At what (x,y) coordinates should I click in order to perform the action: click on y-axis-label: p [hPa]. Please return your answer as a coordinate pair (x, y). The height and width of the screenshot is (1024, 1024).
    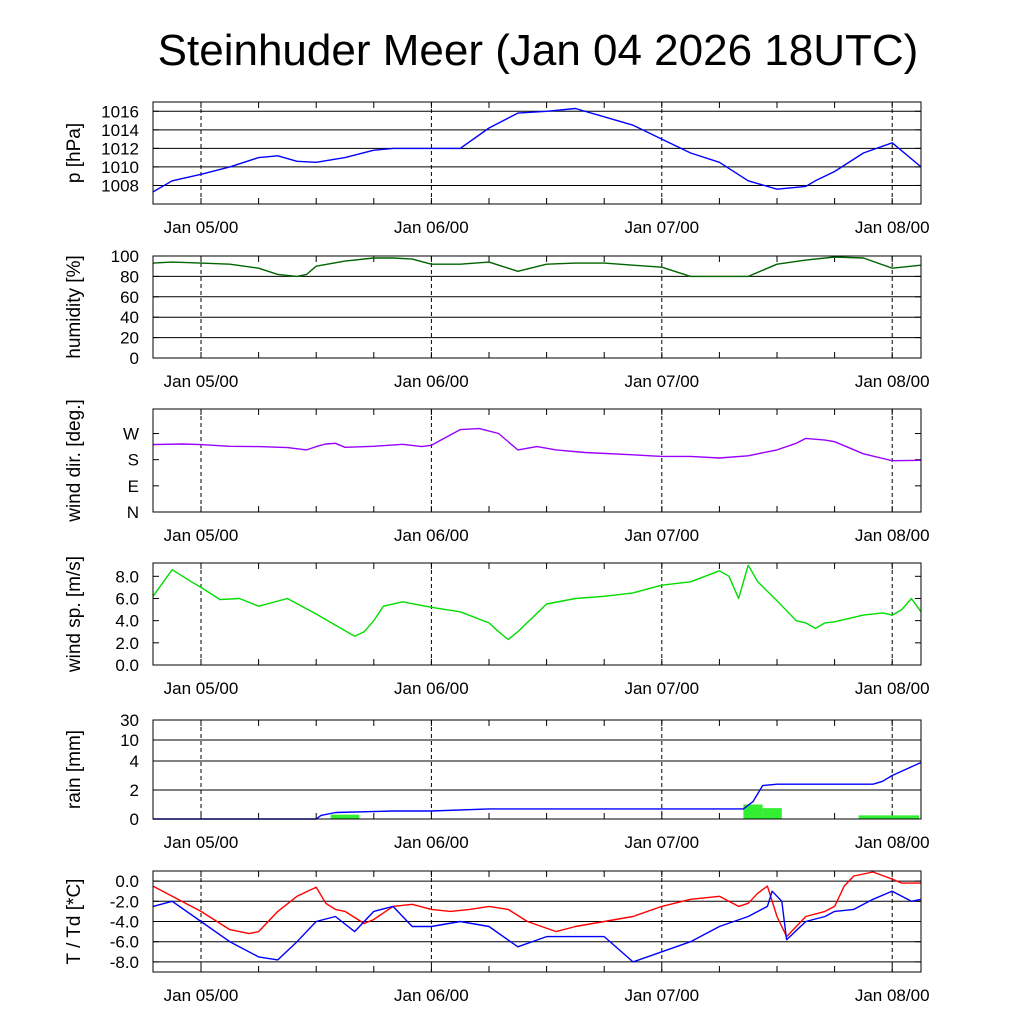
    Looking at the image, I should click on (74, 153).